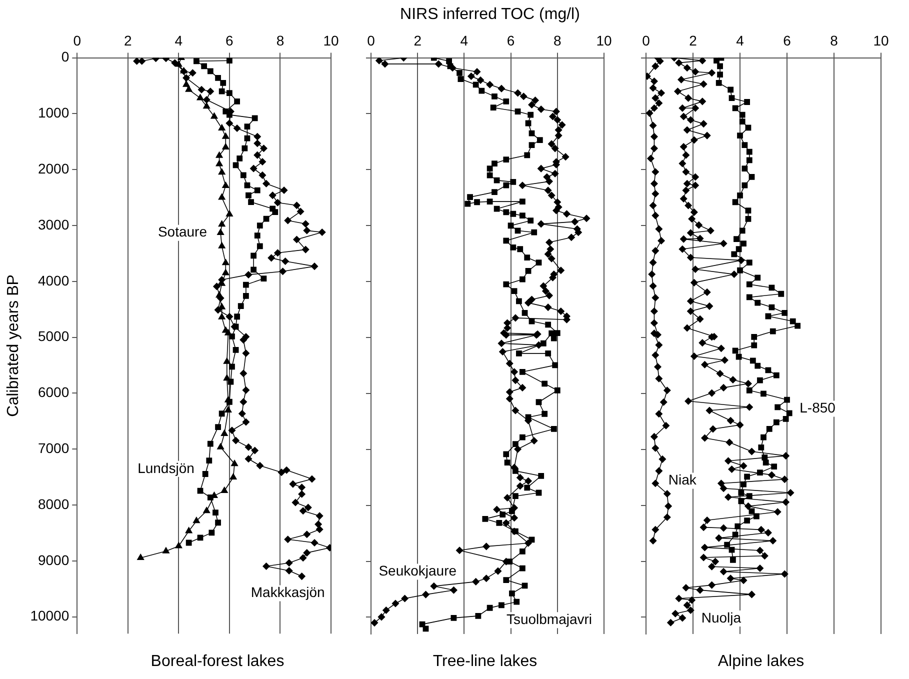  What do you see at coordinates (218, 662) in the screenshot?
I see `x-axis-title: Boreal-forest lakes` at bounding box center [218, 662].